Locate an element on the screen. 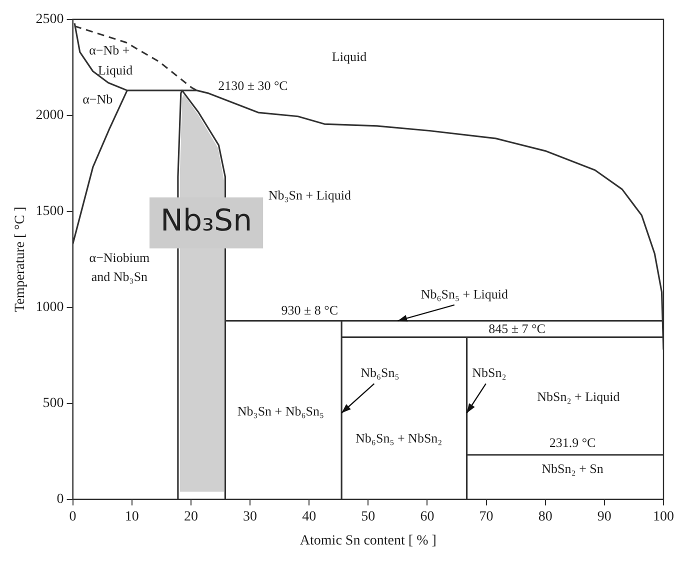  annotation: Nb₃Sn + Nb₆Sn₅ is located at coordinates (280, 410).